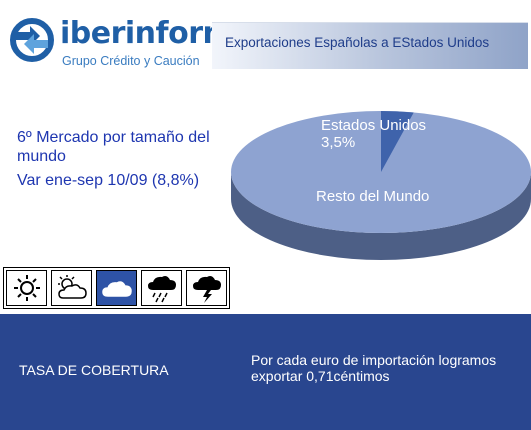 Image resolution: width=531 pixels, height=430 pixels. Describe the element at coordinates (113, 147) in the screenshot. I see `market-rank-text: 6º Mercado por tamaño del mundo` at that location.